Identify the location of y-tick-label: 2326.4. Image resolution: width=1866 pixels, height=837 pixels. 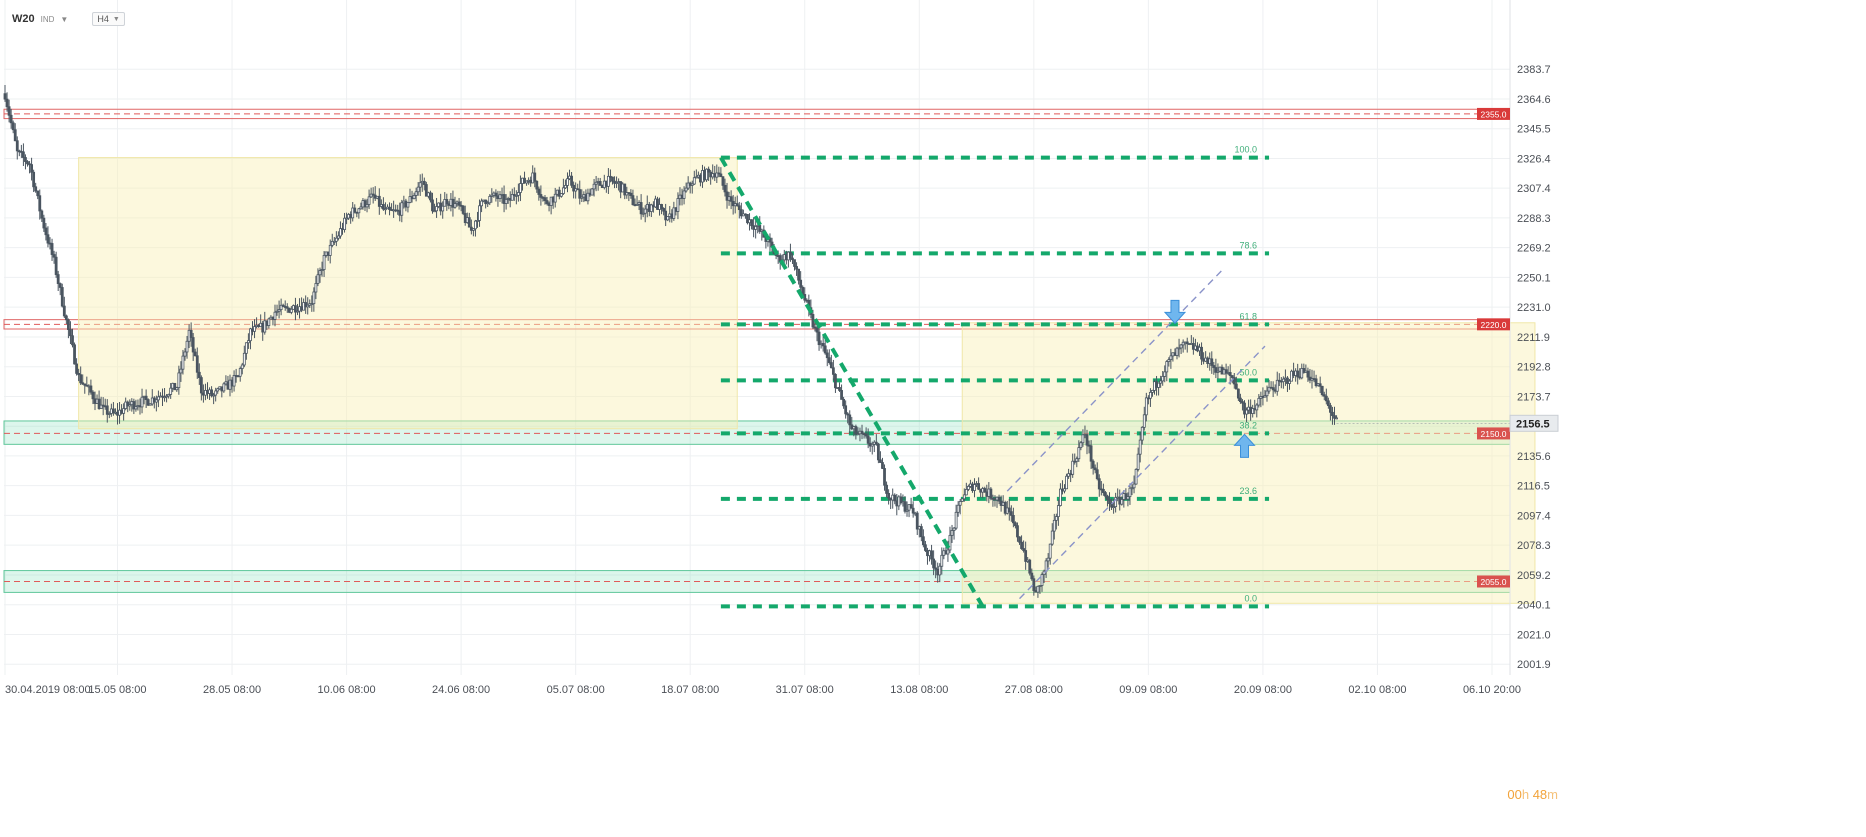
(1534, 160).